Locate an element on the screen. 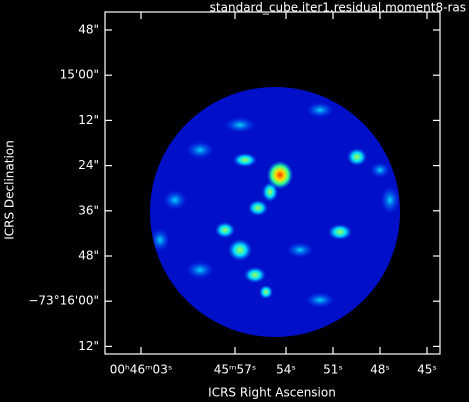 This screenshot has width=469, height=402. x-tick-label: 45ᵐ57ˢ is located at coordinates (235, 370).